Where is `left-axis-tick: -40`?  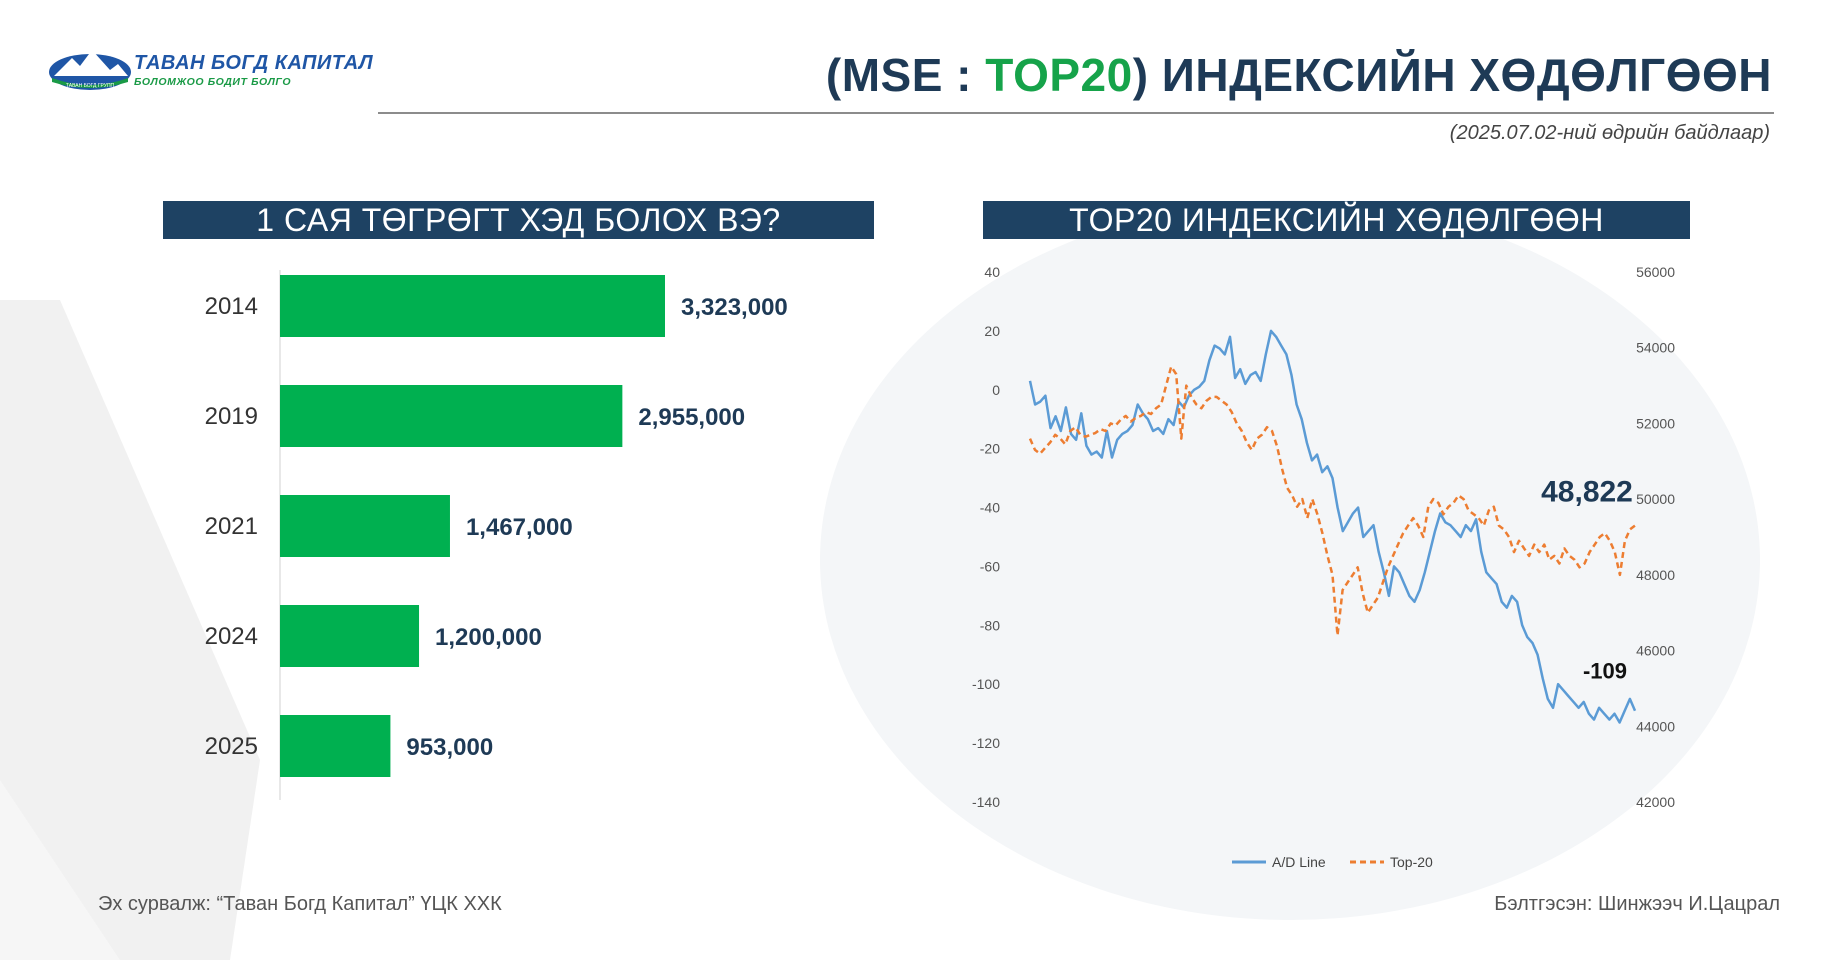
left-axis-tick: -40 is located at coordinates (990, 508).